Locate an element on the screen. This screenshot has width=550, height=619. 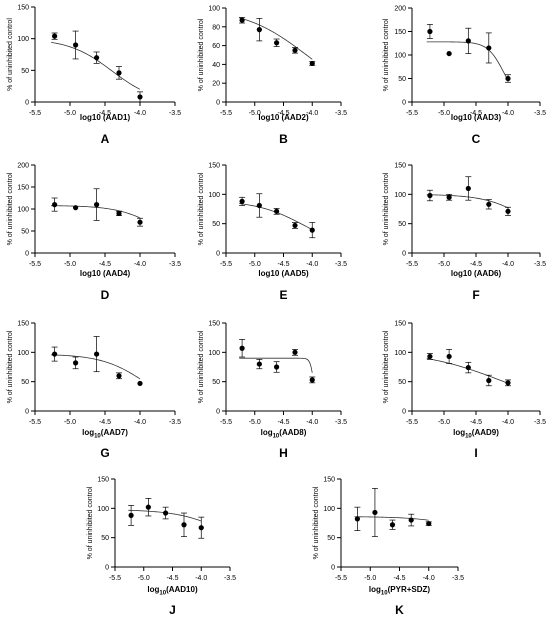
x-axis-label: log10 (AAD2) is located at coordinates (283, 117).